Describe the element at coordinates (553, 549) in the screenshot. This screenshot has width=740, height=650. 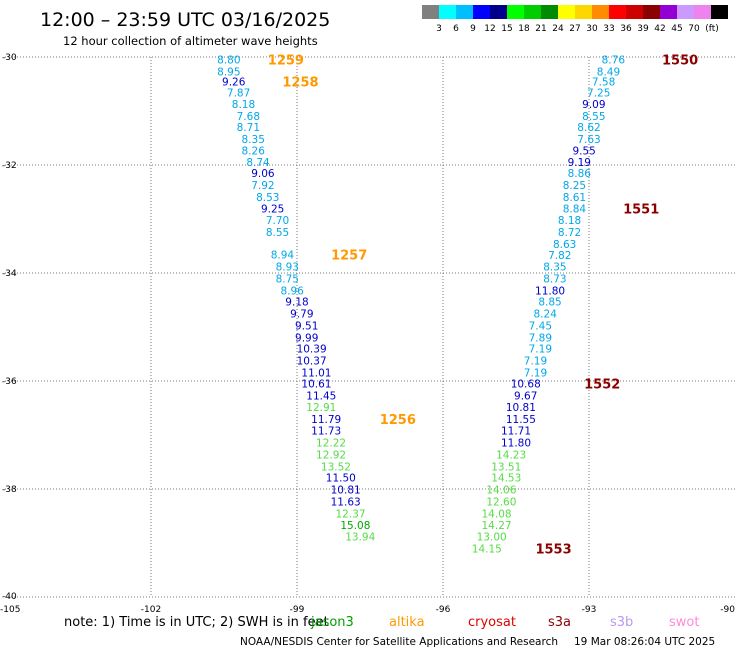
I see `pass-number-label: 1553` at that location.